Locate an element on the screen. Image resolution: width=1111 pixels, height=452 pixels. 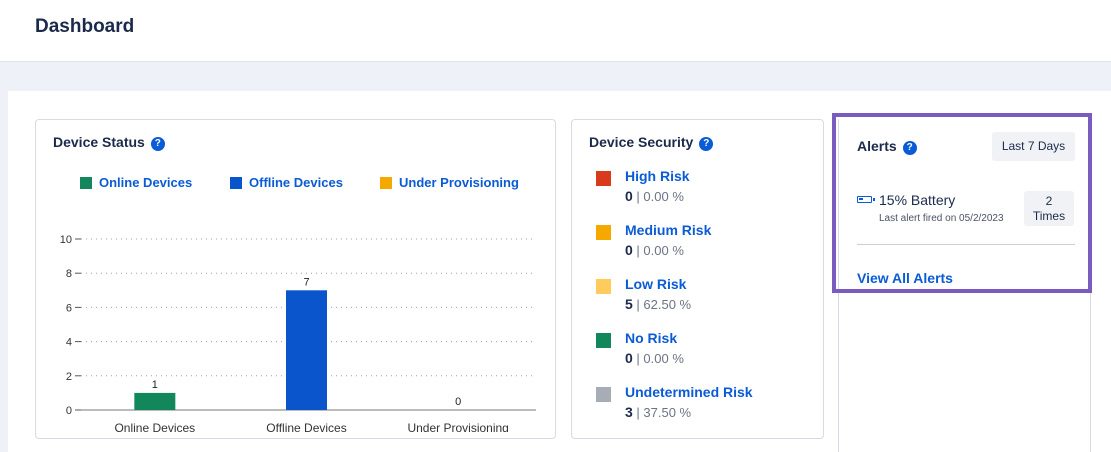
y-tick-label: 10 is located at coordinates (66, 240).